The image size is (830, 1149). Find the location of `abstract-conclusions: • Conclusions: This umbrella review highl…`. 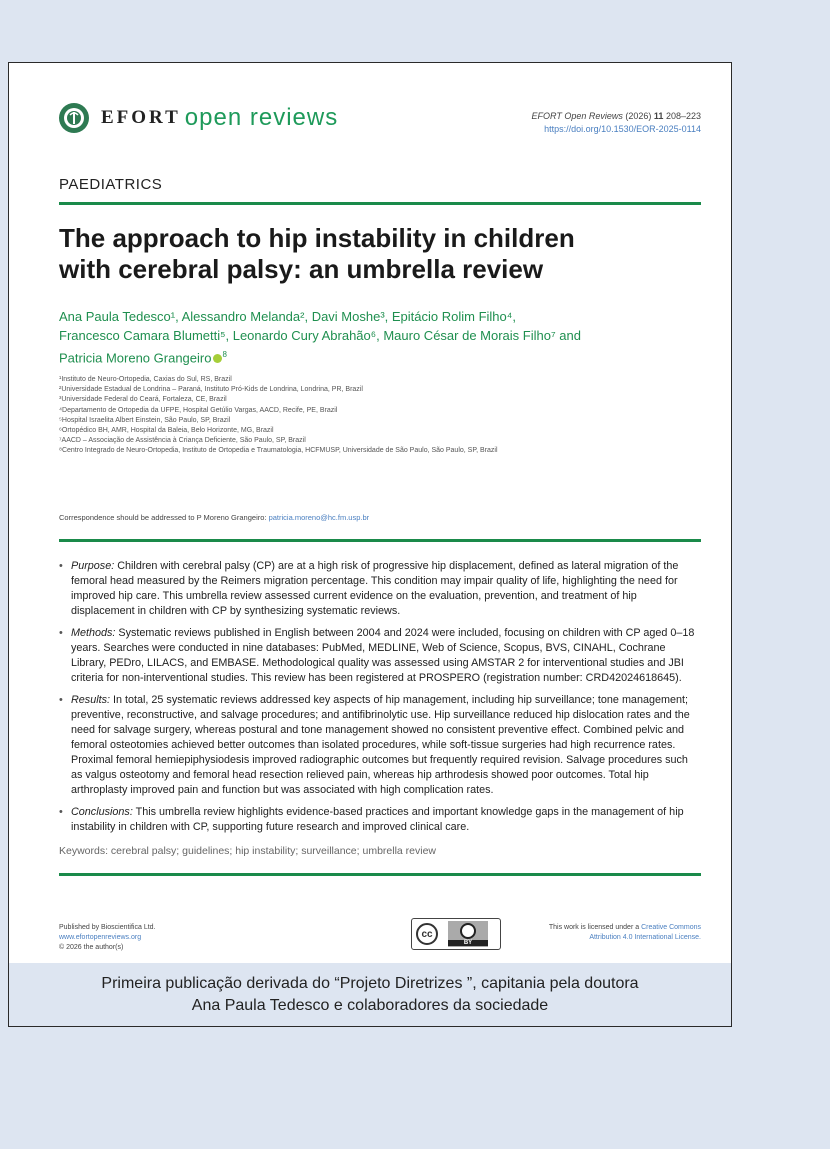

abstract-conclusions: • Conclusions: This umbrella review highl… is located at coordinates (371, 819).